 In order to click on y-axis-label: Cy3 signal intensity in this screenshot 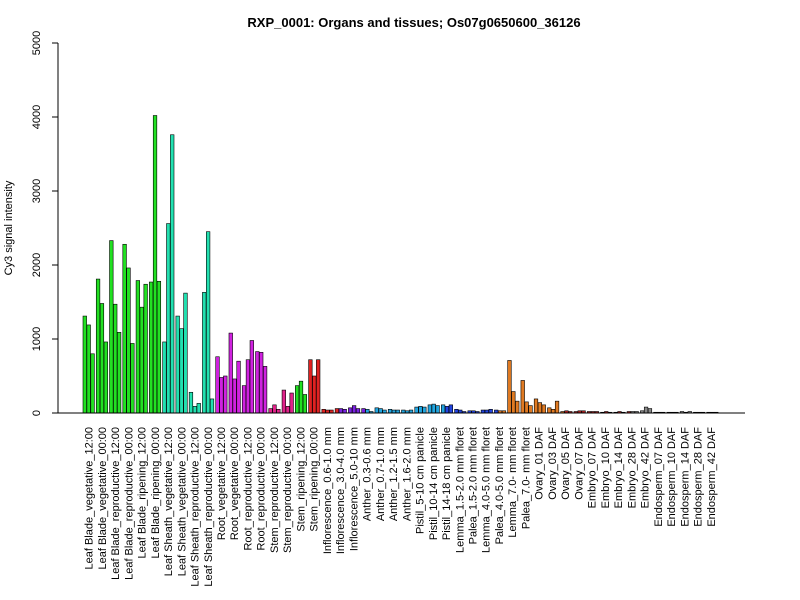, I will do `click(9, 227)`.